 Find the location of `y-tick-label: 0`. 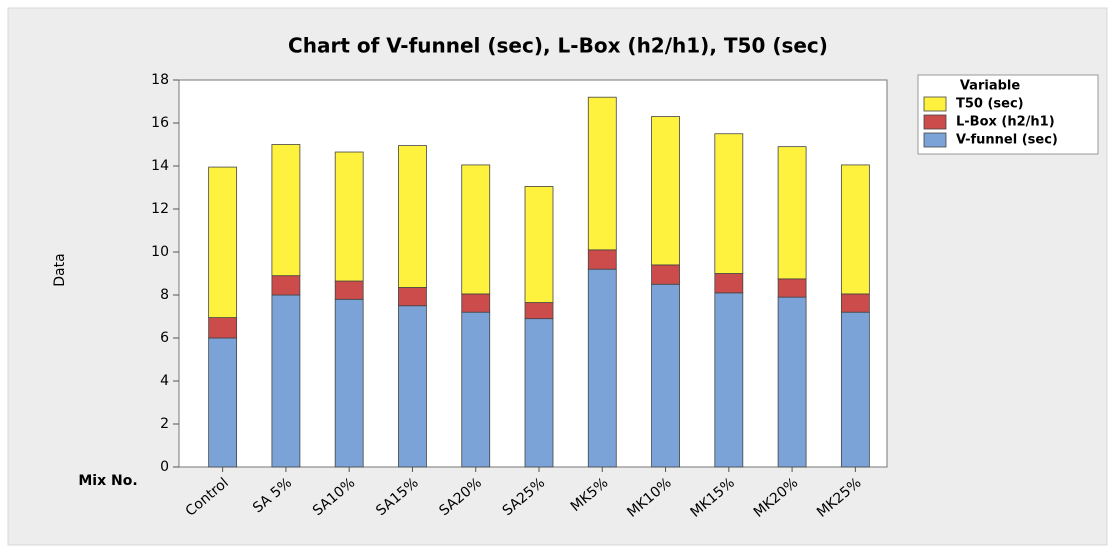

y-tick-label: 0 is located at coordinates (164, 467).